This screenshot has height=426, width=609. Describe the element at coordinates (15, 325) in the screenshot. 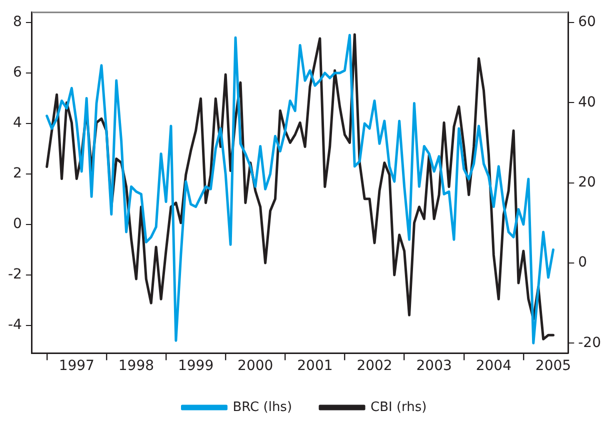

I see `y-tick-label: -4` at that location.